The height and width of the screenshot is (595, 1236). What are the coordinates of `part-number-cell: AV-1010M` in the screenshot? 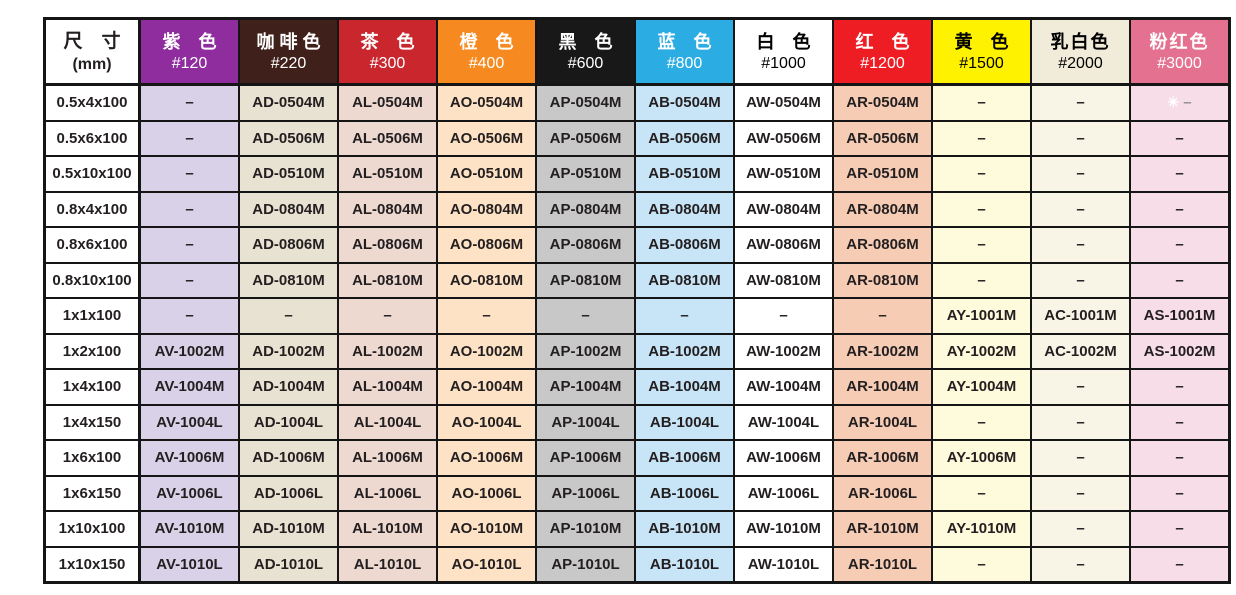 It's located at (189, 529).